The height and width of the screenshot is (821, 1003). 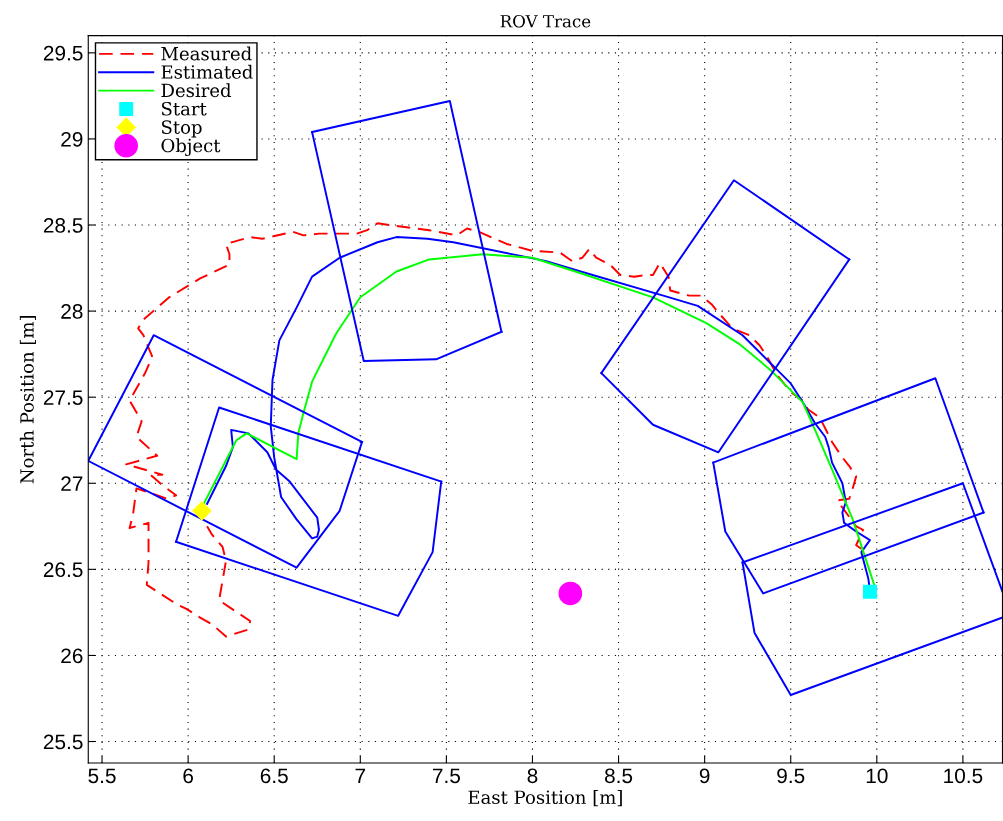 What do you see at coordinates (618, 776) in the screenshot?
I see `x-tick-label: 8.5` at bounding box center [618, 776].